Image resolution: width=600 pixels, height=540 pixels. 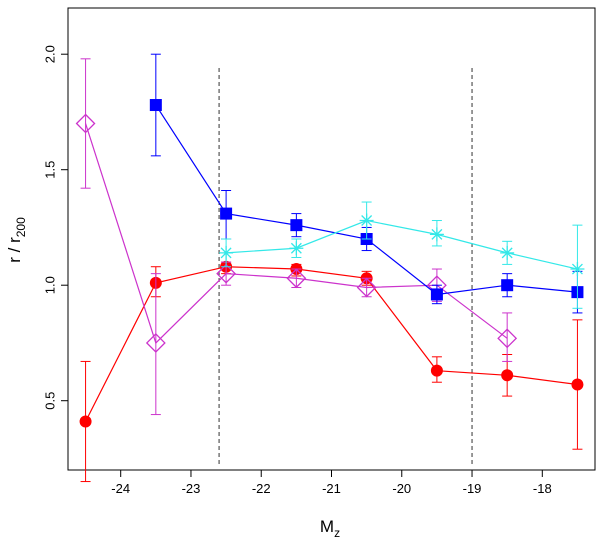 I want to click on y-axis-title-subscript: 200, so click(x=21, y=227).